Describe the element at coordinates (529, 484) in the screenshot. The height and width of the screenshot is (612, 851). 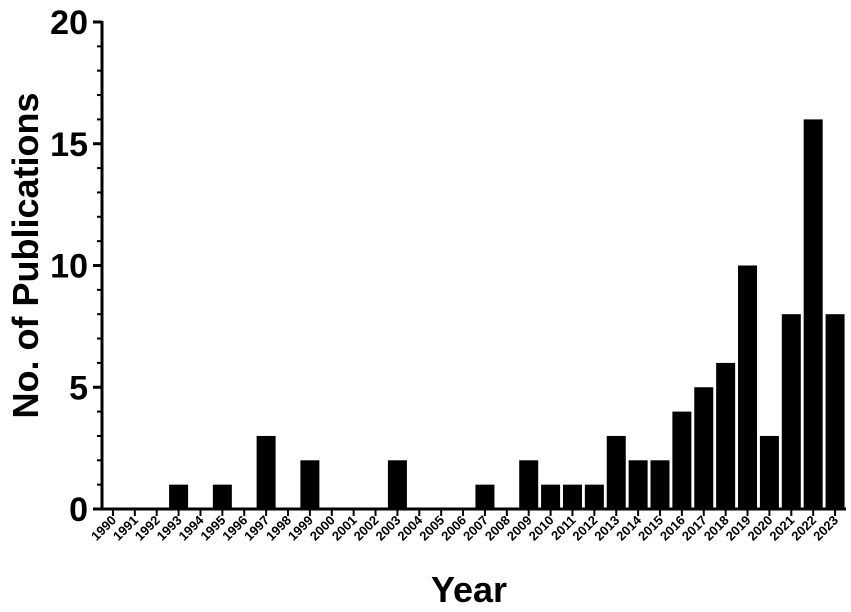
I see `bar-2009` at that location.